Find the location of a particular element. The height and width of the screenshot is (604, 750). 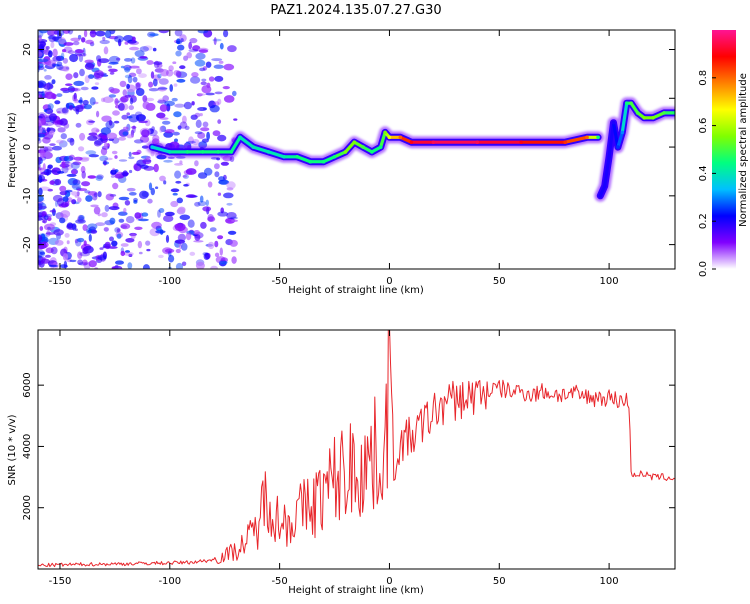

y-tick-label: -20 is located at coordinates (27, 244).